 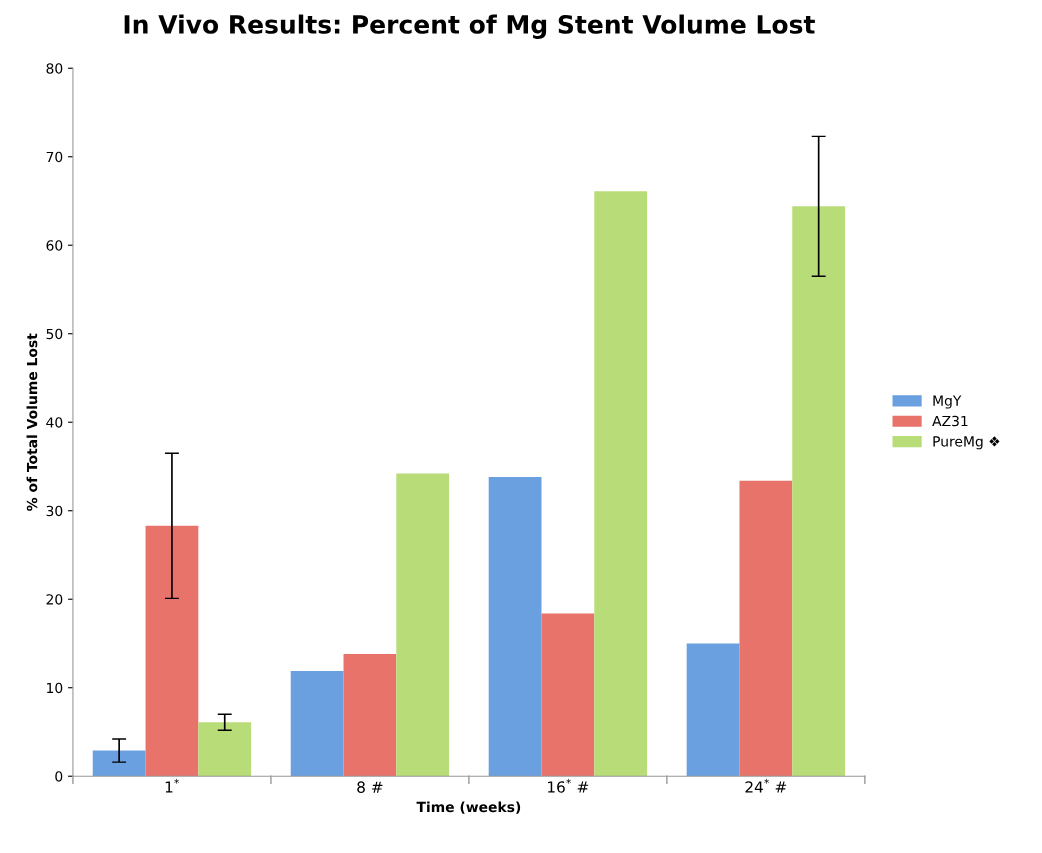 I want to click on legend-label: PureMg ❖, so click(x=966, y=443).